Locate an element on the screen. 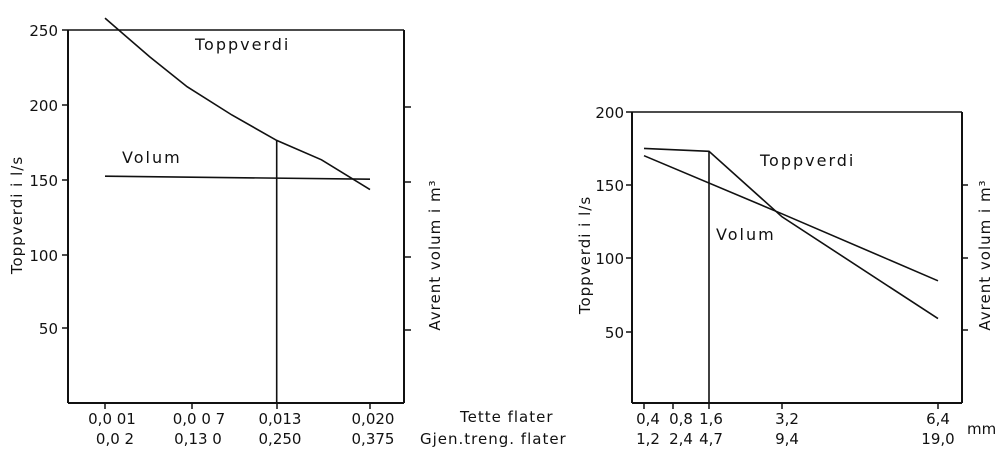 Image resolution: width=1002 pixels, height=462 pixels. left-x-tick-label-row2: 0,250 is located at coordinates (280, 439).